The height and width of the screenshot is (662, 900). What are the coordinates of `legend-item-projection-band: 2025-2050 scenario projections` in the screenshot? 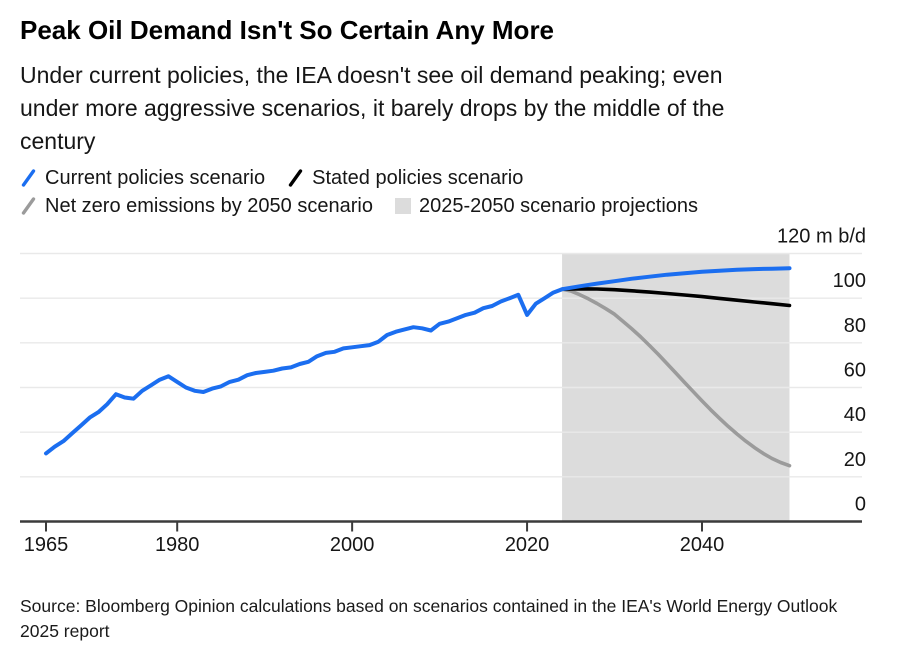 It's located at (546, 206).